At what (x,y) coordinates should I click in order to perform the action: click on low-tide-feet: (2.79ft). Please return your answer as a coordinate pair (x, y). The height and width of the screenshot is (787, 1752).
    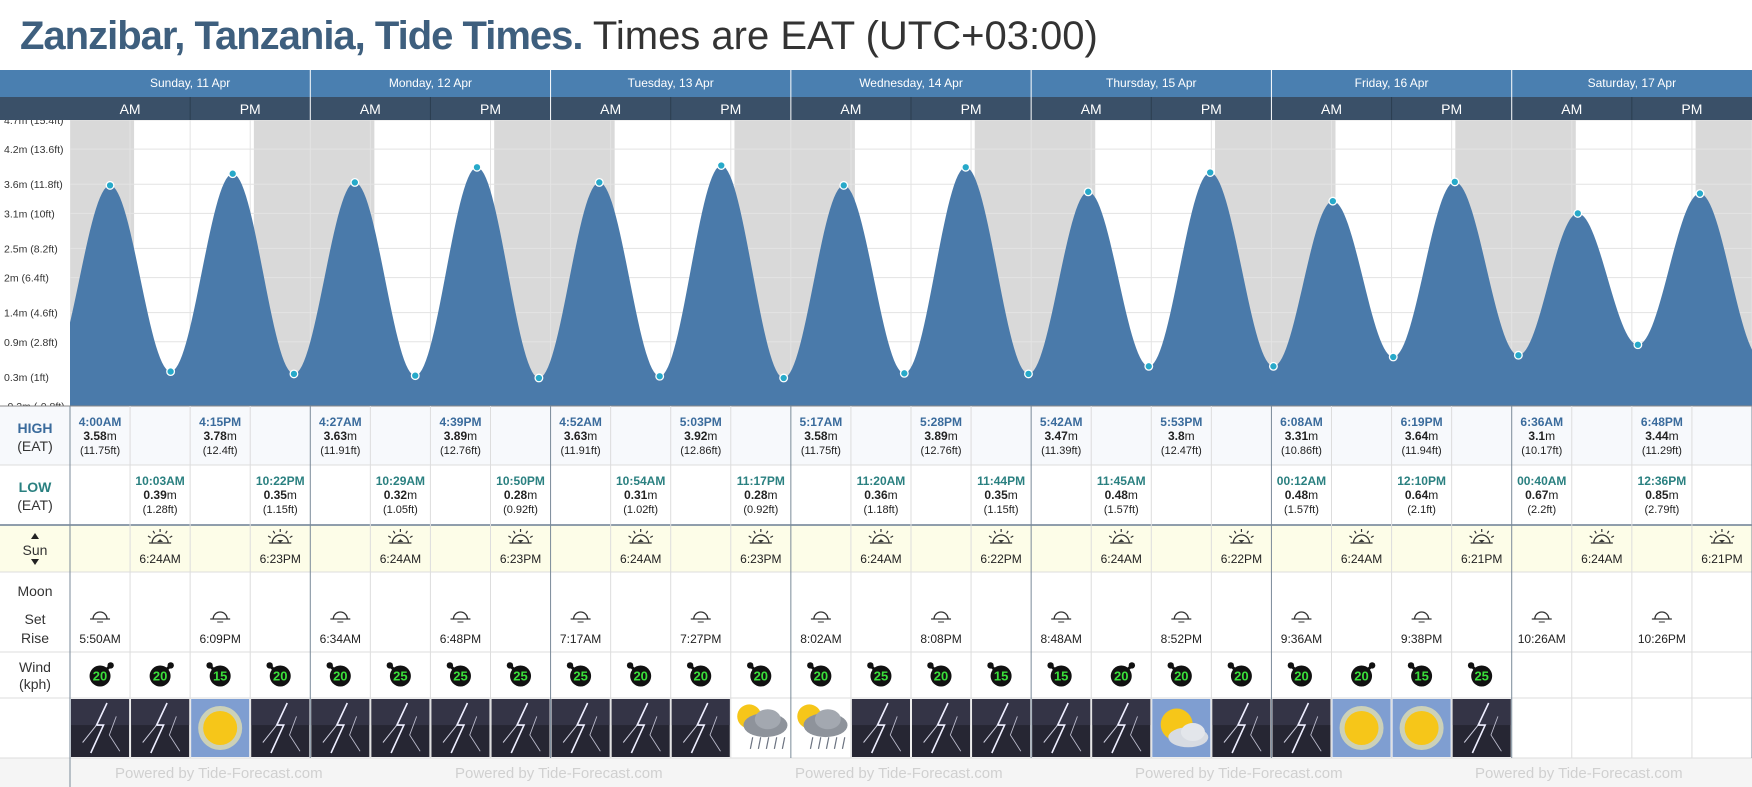
    Looking at the image, I should click on (1661, 510).